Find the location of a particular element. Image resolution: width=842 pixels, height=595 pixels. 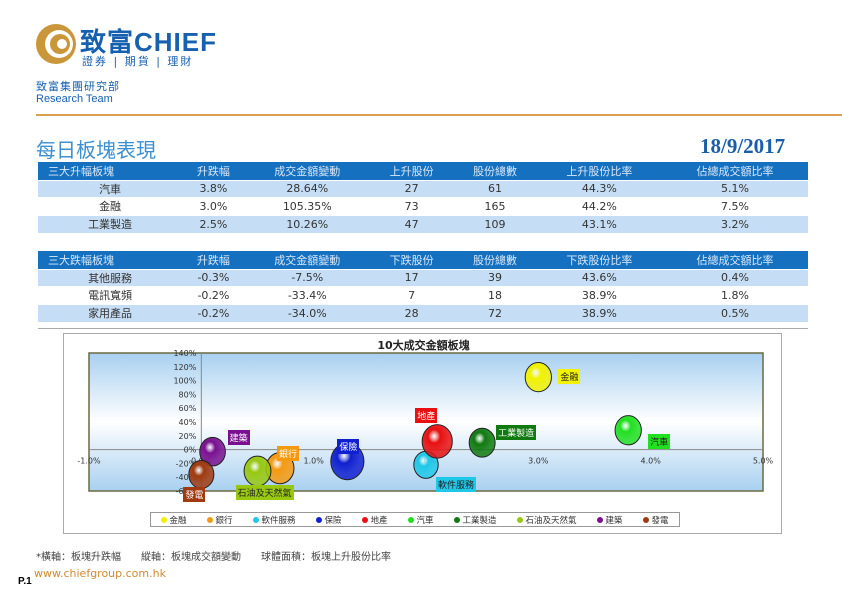

column-header: 三大升幅板塊 is located at coordinates (110, 171).